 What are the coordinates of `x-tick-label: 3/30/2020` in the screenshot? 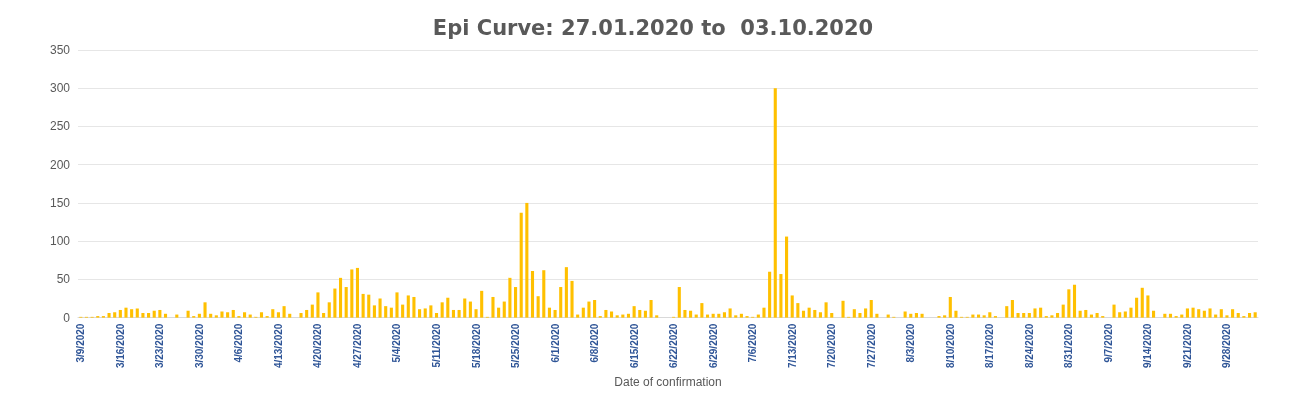 It's located at (199, 346).